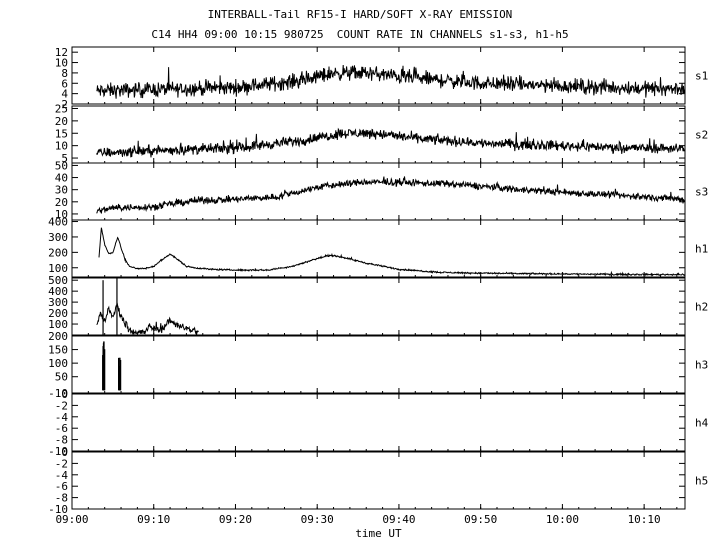 This screenshot has width=720, height=550. What do you see at coordinates (58, 280) in the screenshot?
I see `y-tick-label-h2: 500` at bounding box center [58, 280].